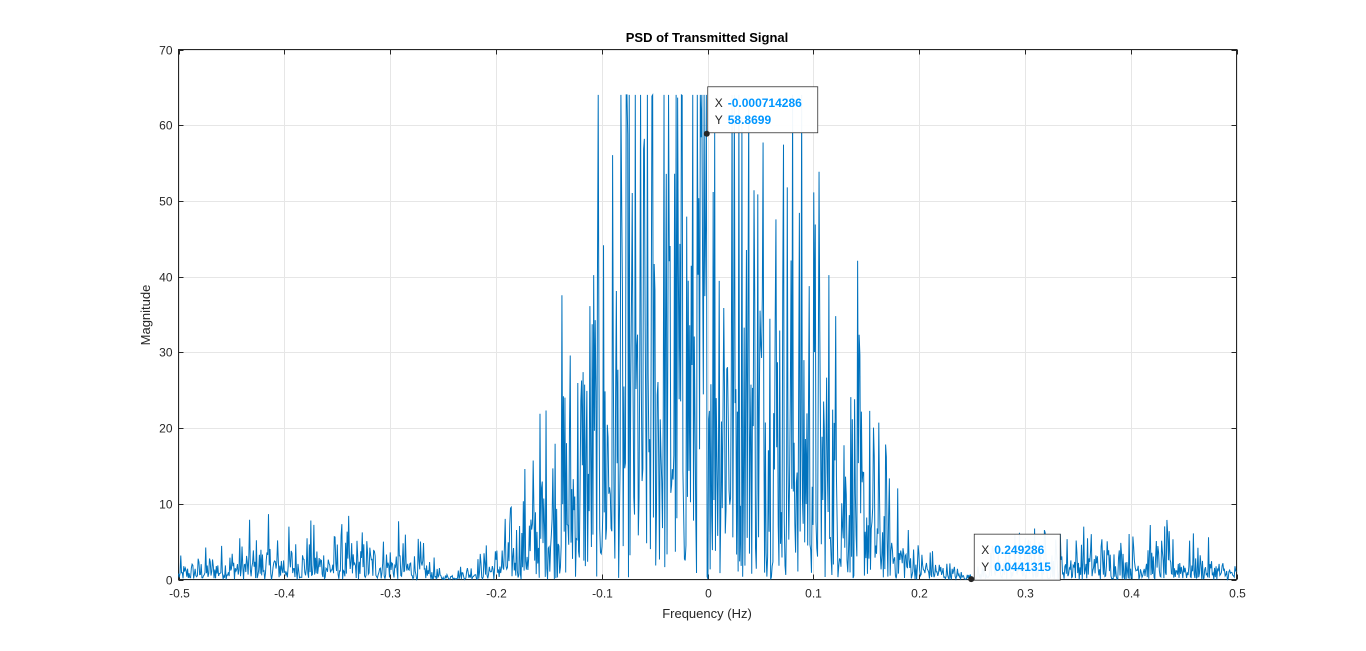 The height and width of the screenshot is (651, 1366). What do you see at coordinates (390, 594) in the screenshot?
I see `x-tick-label: -0.3` at bounding box center [390, 594].